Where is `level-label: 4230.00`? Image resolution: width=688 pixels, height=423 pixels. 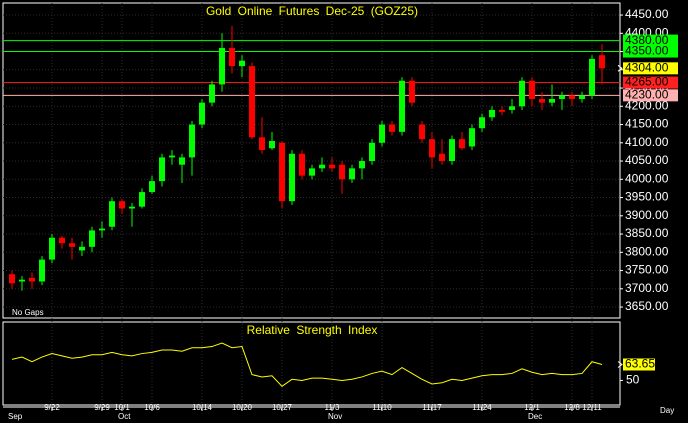 level-label: 4230.00 is located at coordinates (647, 95).